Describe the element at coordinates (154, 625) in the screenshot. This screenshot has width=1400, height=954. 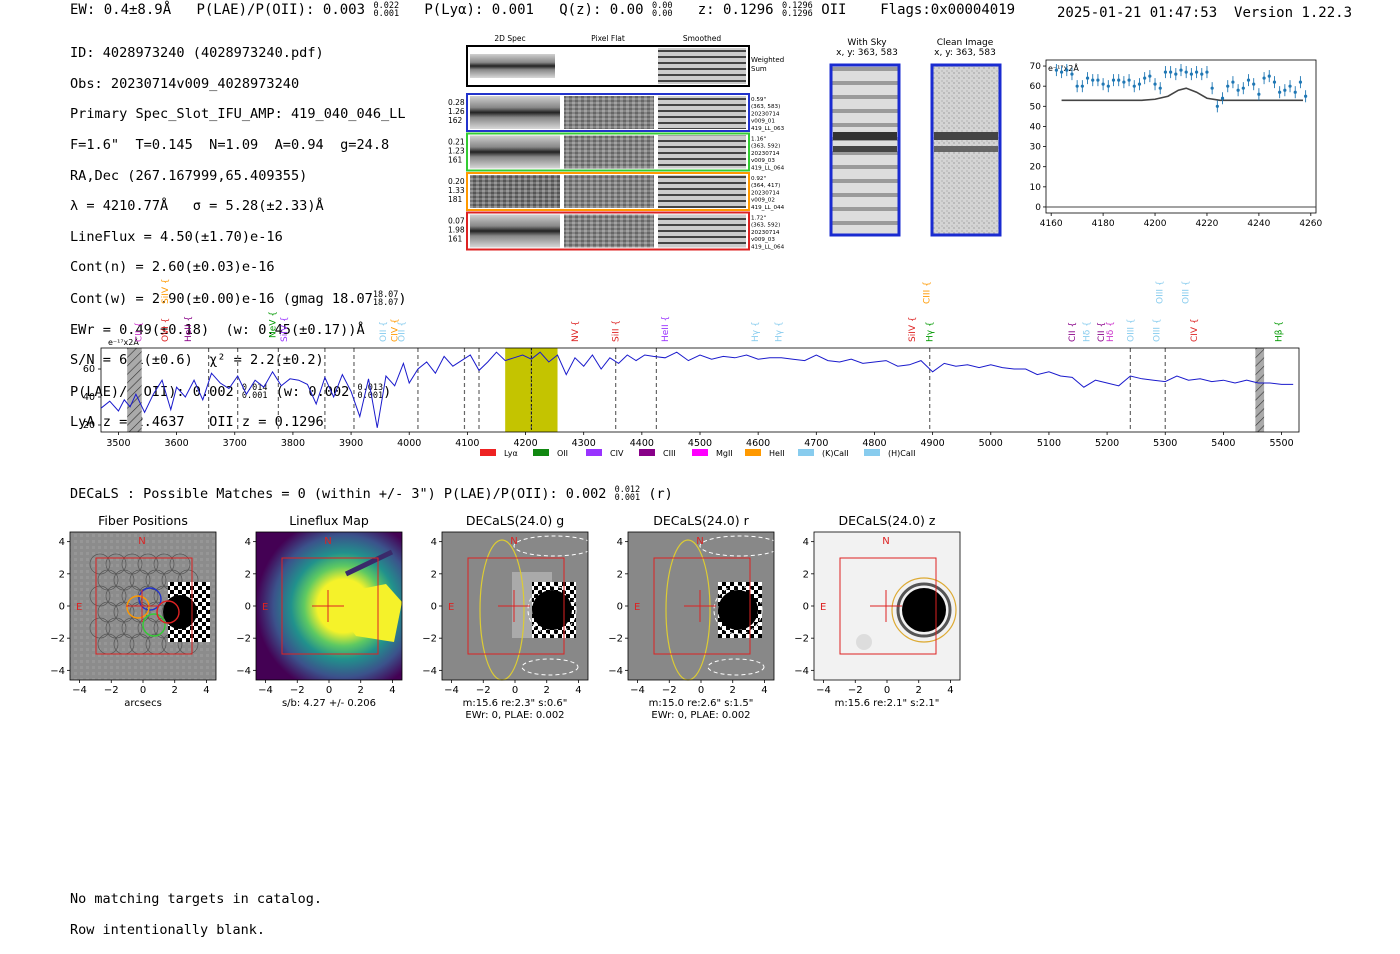
I see `fiber-green` at that location.